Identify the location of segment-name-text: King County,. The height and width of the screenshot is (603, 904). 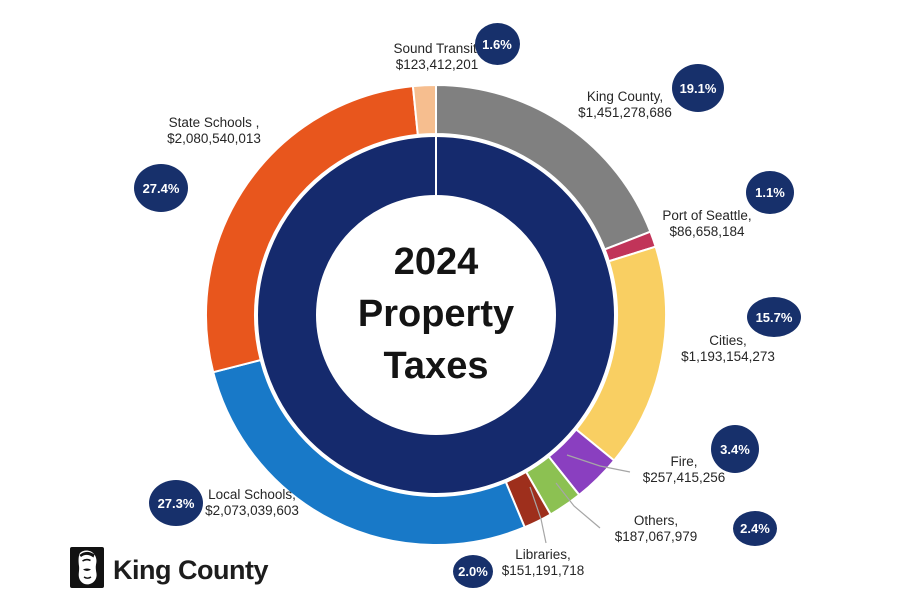
(625, 96).